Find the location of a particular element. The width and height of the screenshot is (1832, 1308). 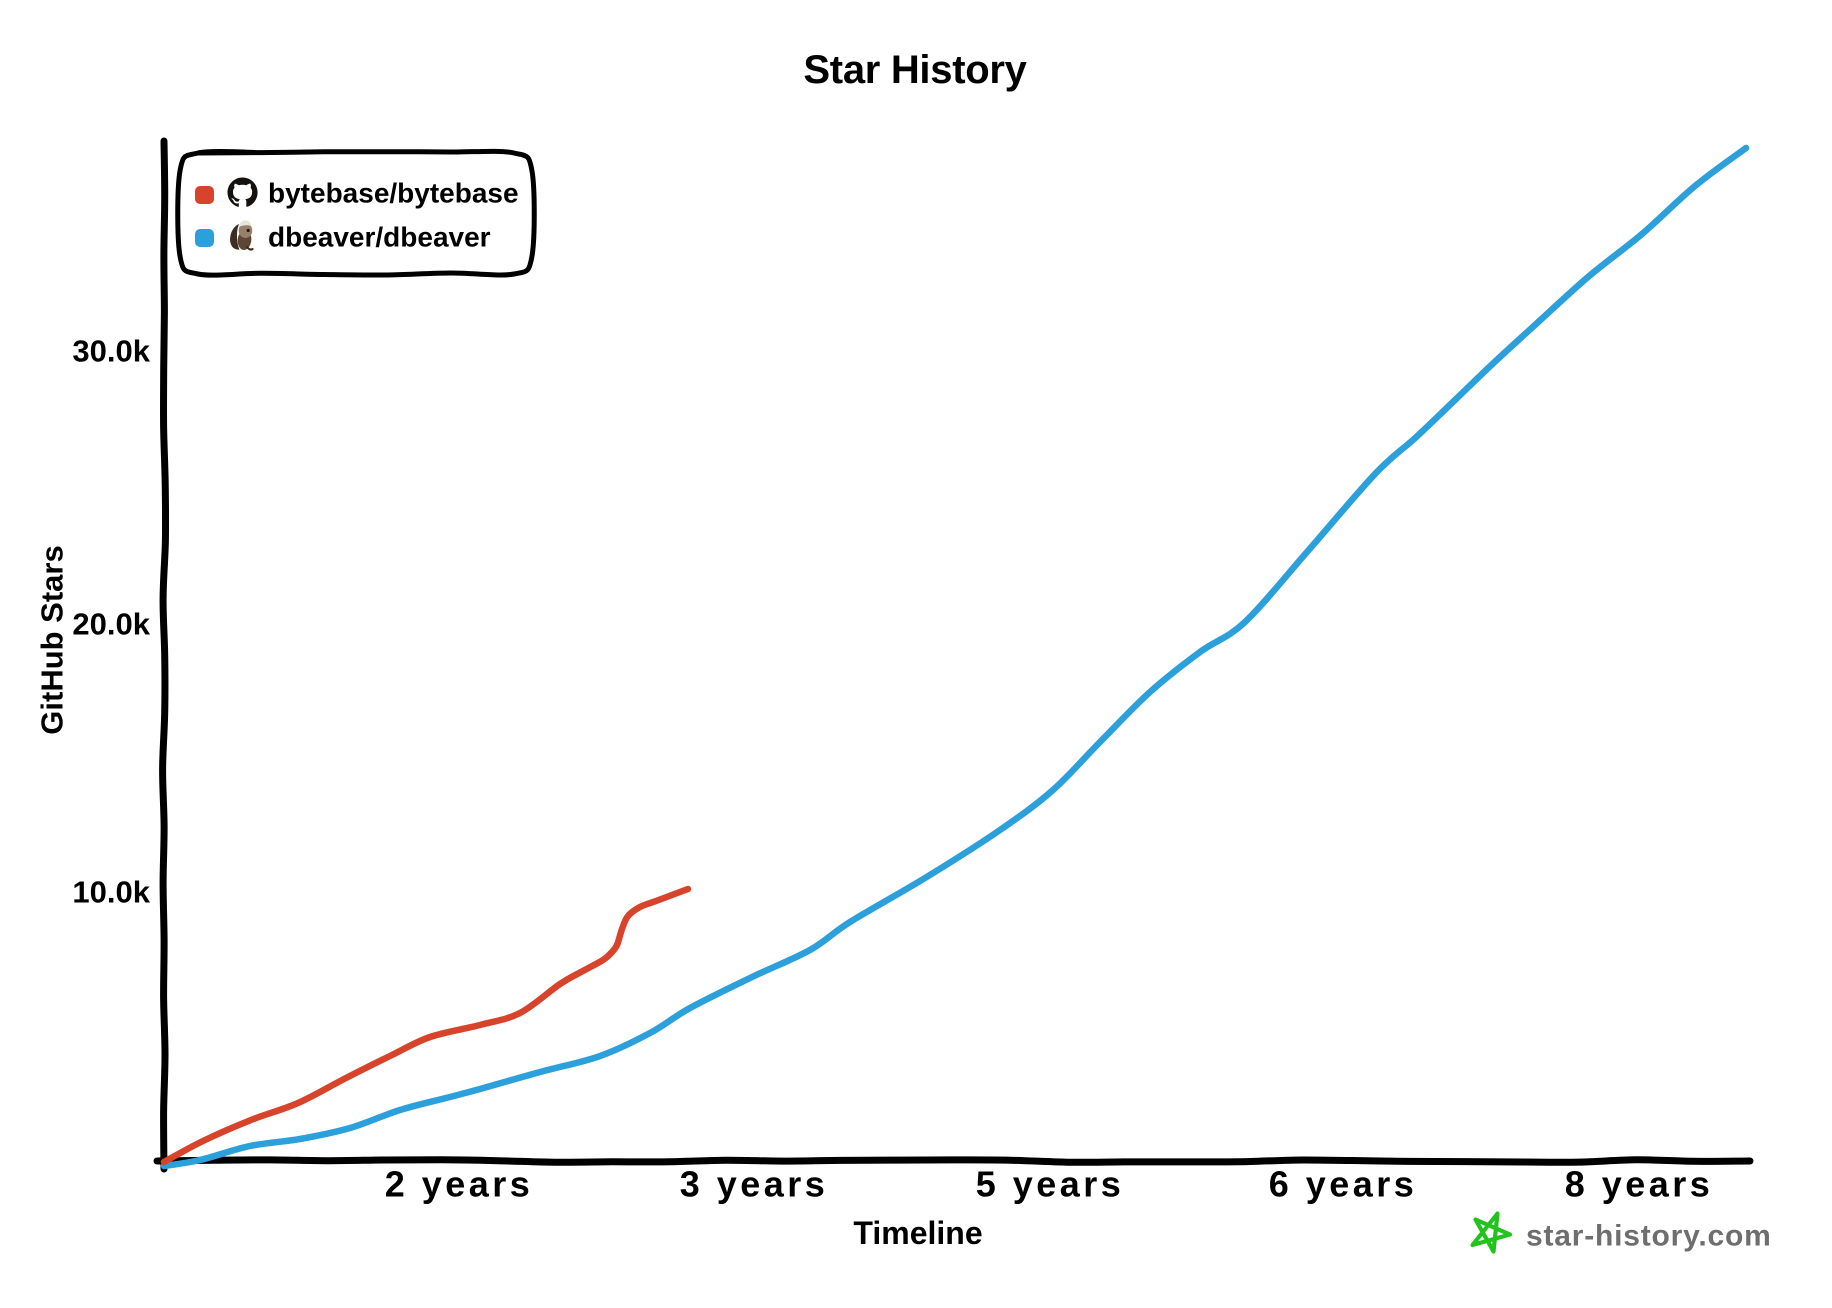

svg-text: 30.0k is located at coordinates (111, 351).